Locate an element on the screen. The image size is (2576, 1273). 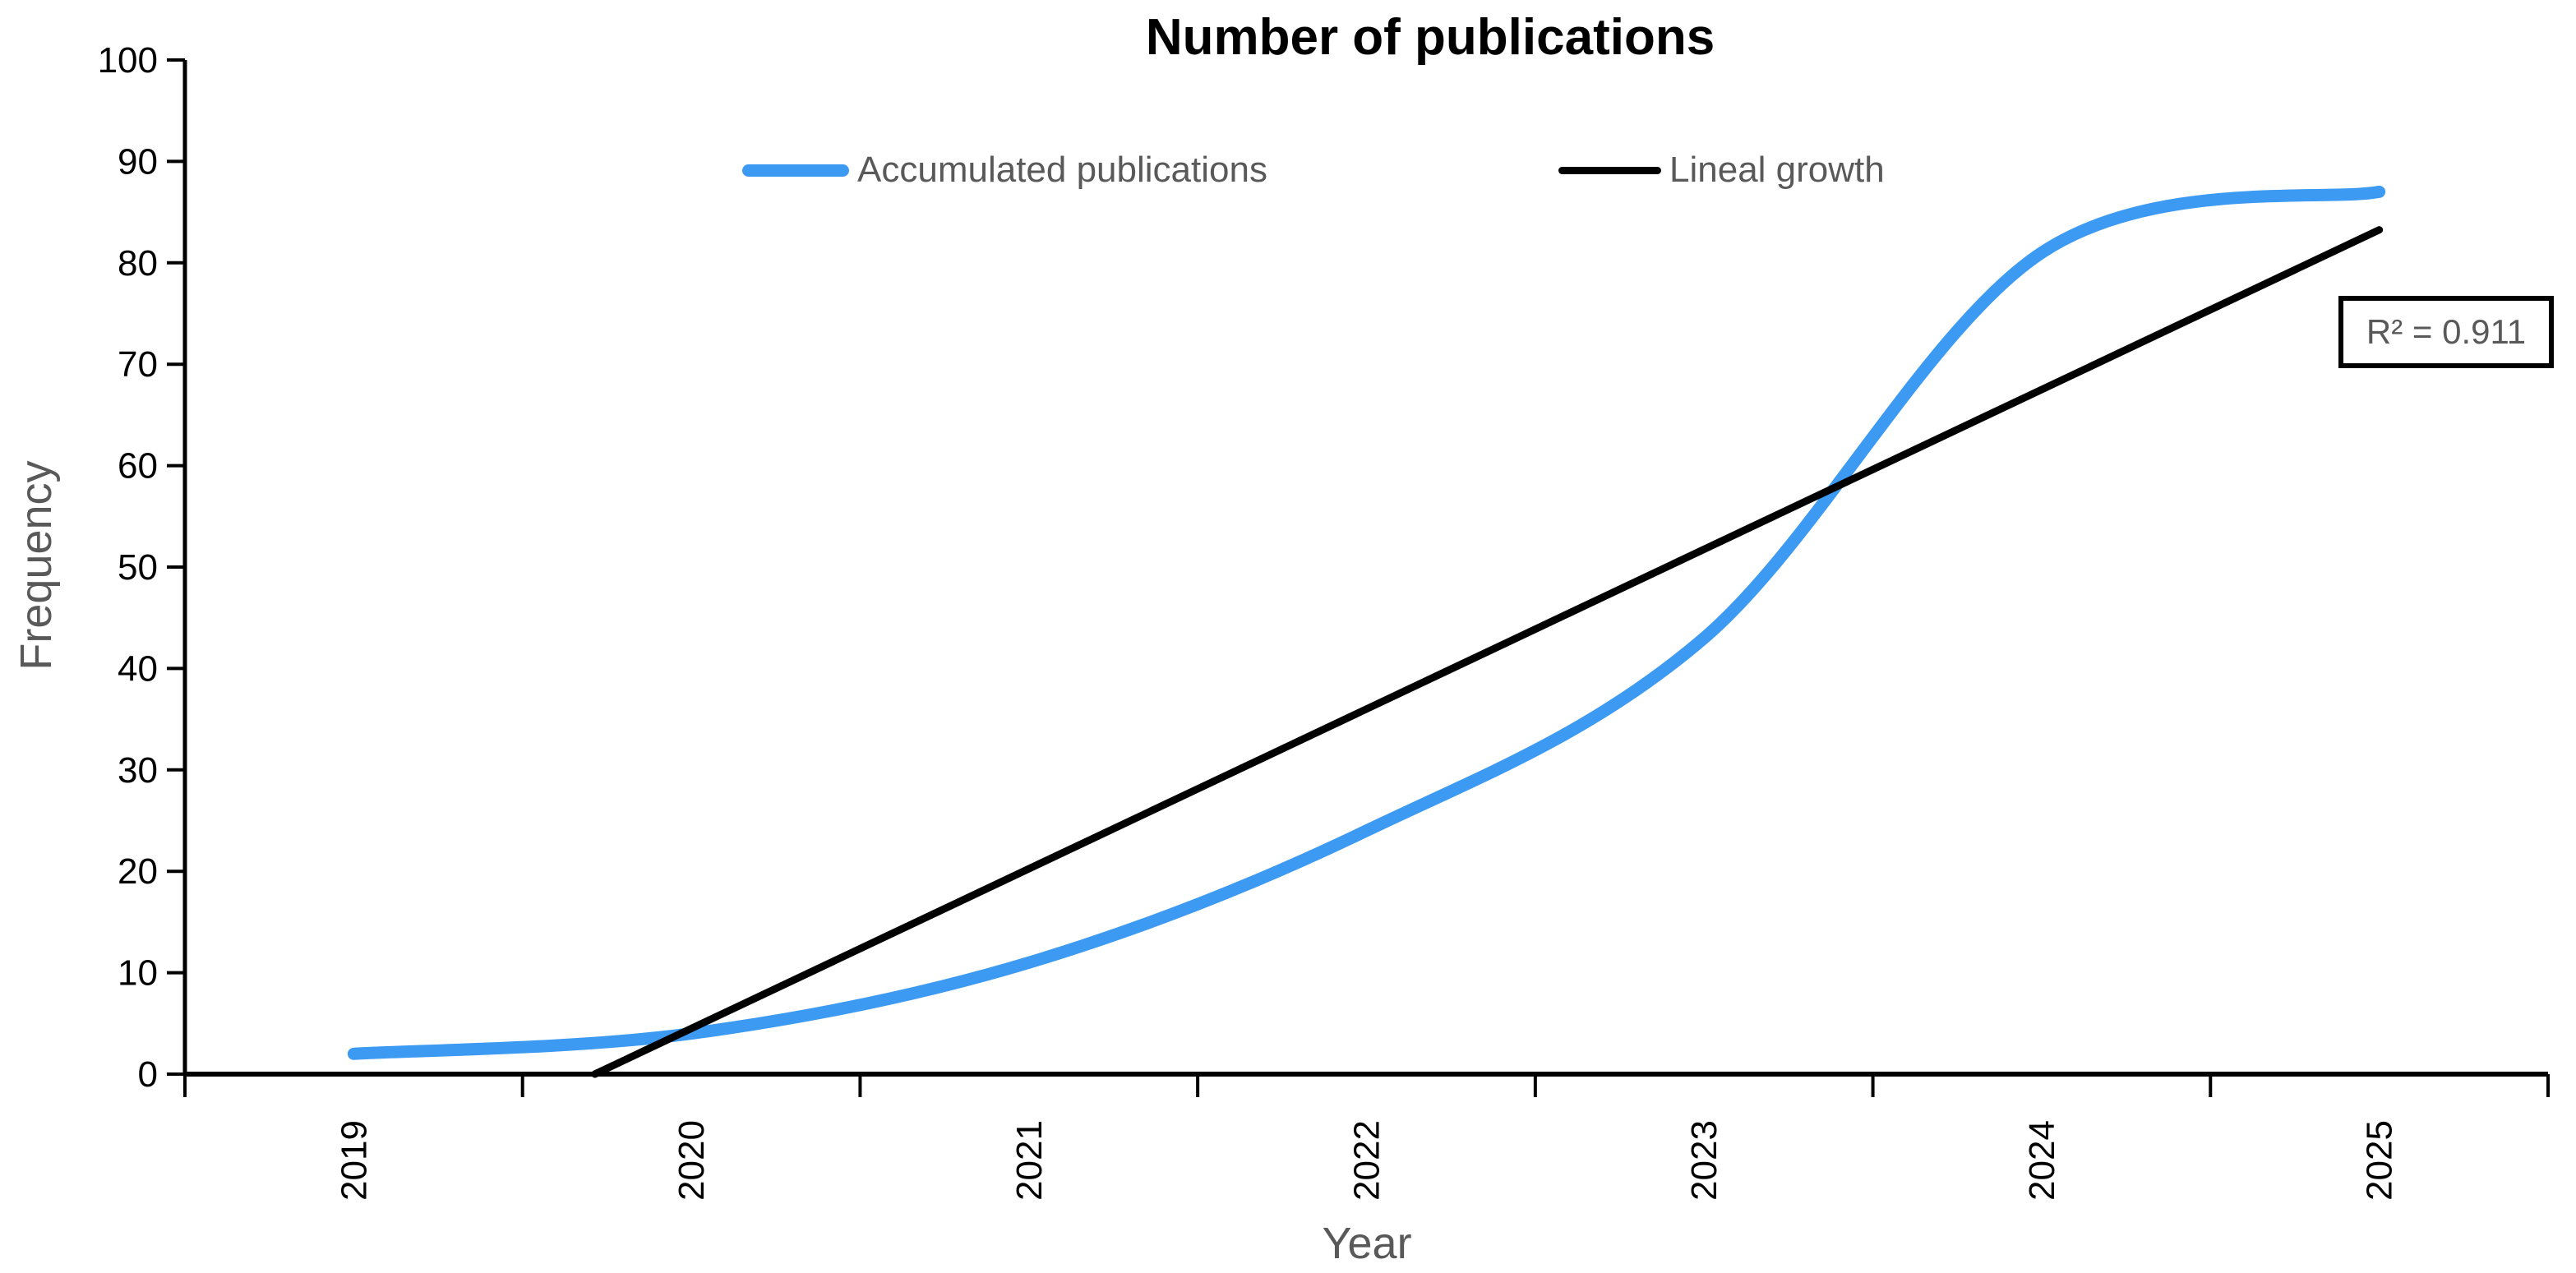
legend-item-lineal-growth: Lineal growth is located at coordinates (1721, 170).